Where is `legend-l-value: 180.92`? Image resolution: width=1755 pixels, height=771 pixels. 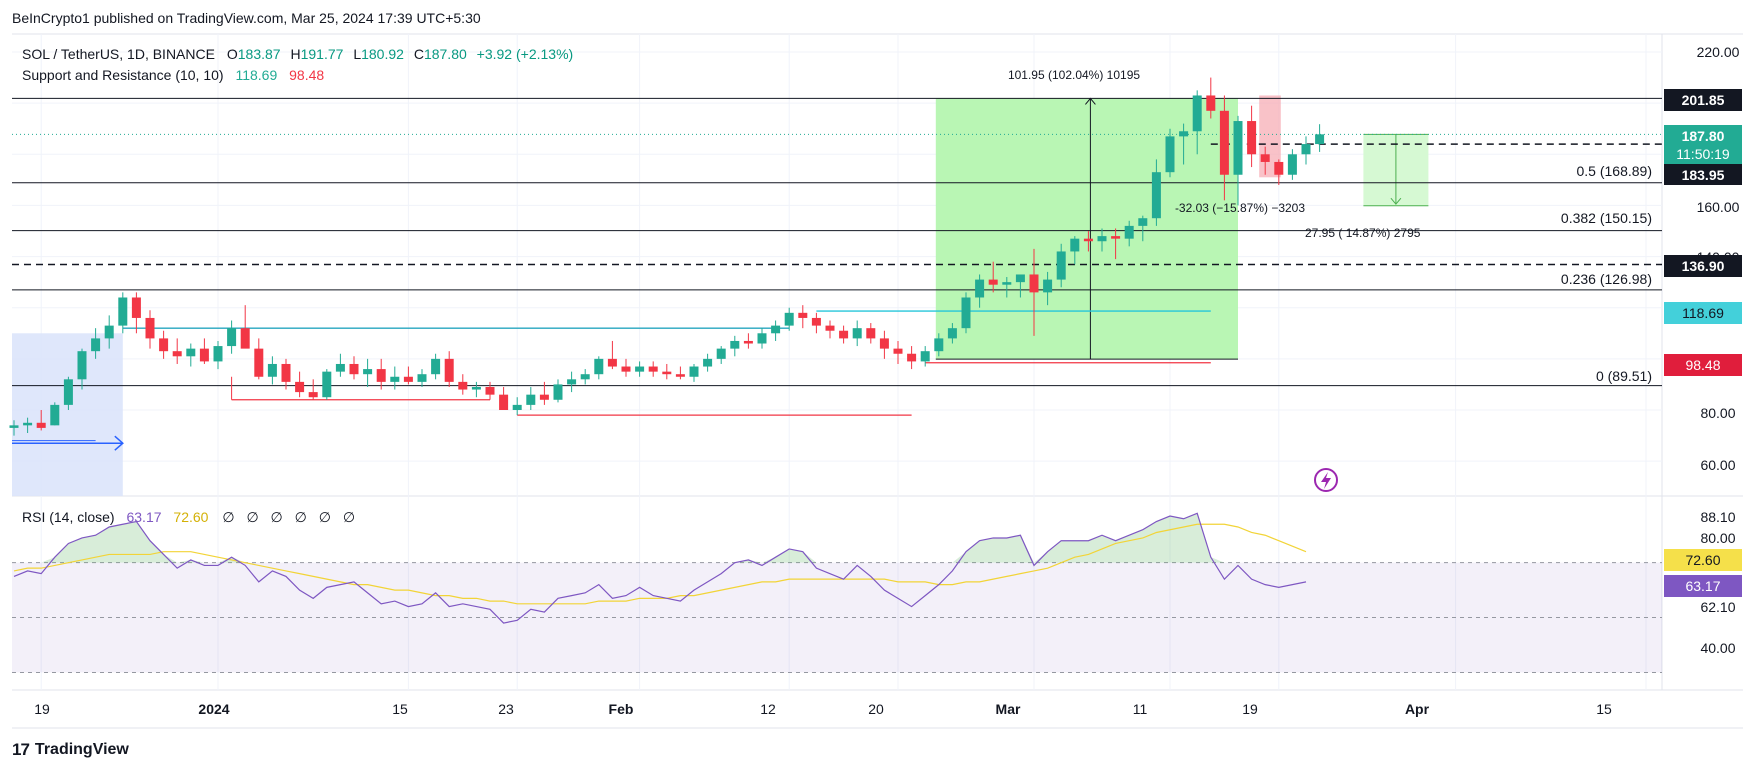
legend-l-value: 180.92 is located at coordinates (382, 54).